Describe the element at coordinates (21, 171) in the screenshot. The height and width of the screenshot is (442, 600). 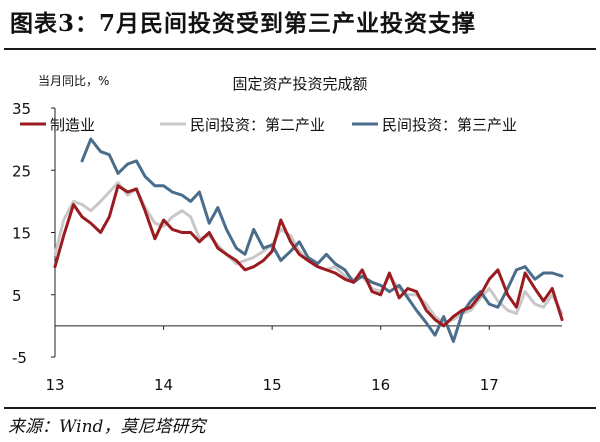
I see `y-tick-label: 25` at that location.